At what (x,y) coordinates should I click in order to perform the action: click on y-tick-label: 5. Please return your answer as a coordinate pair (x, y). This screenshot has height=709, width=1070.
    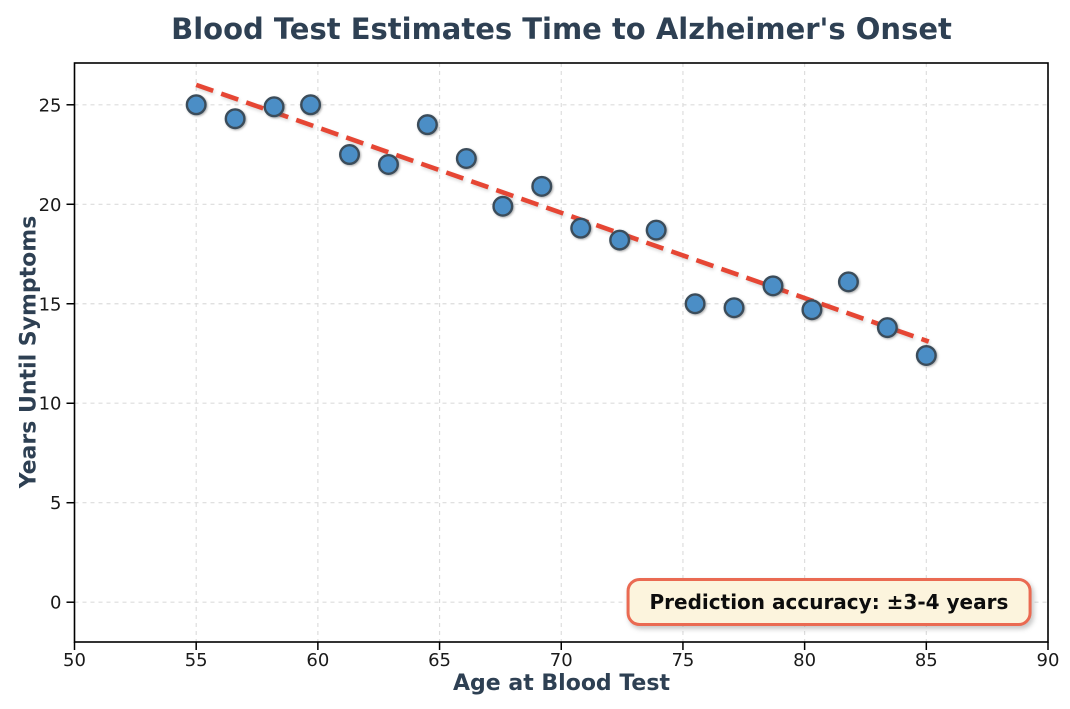
    Looking at the image, I should click on (55, 503).